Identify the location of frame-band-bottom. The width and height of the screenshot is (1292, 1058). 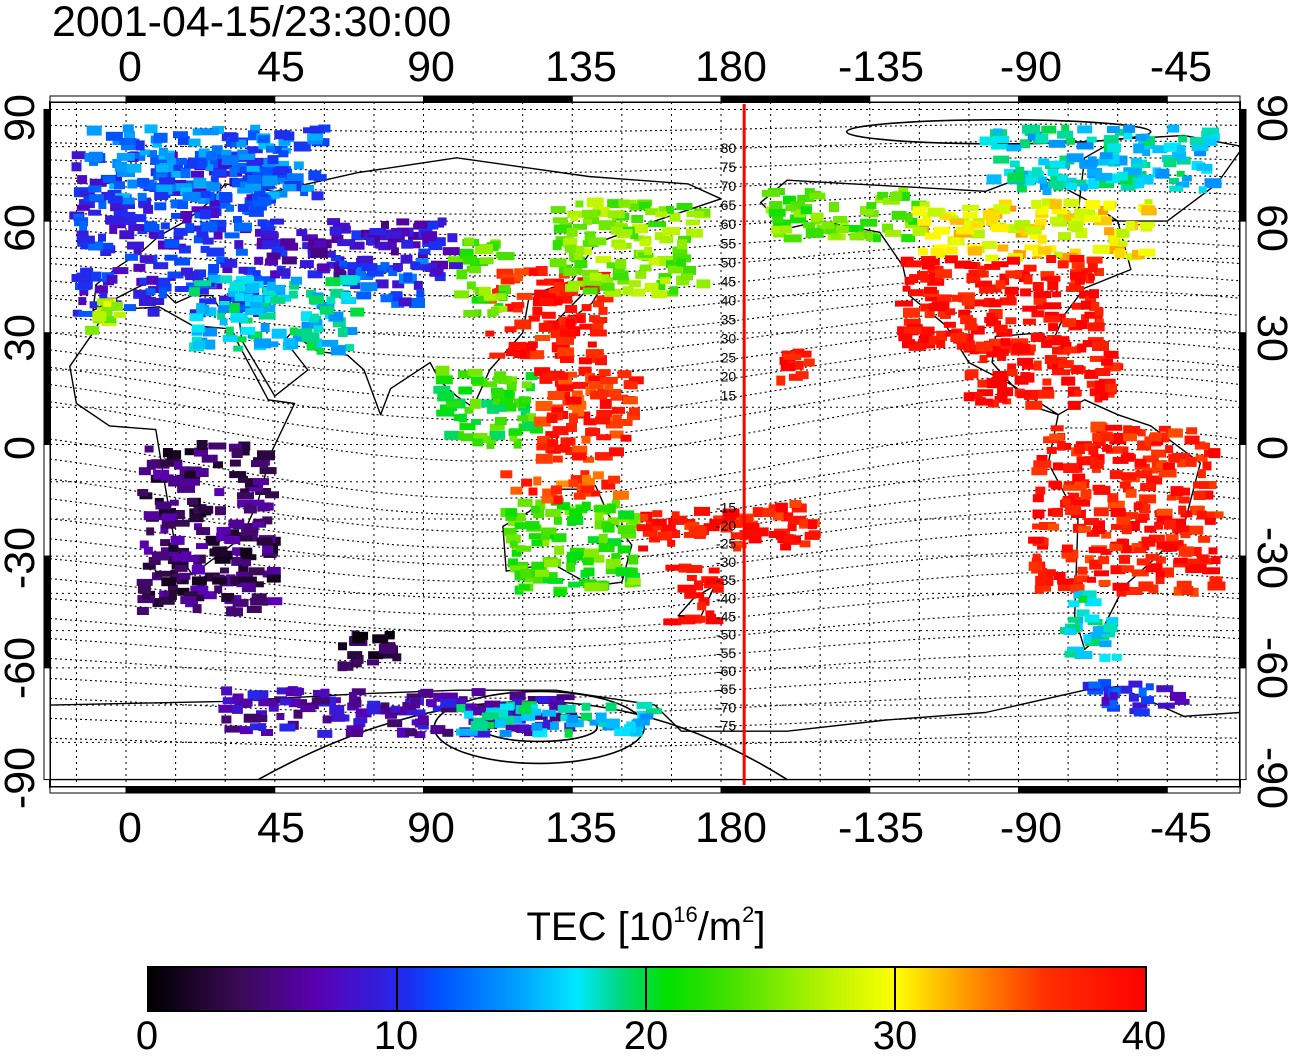
(1093, 790).